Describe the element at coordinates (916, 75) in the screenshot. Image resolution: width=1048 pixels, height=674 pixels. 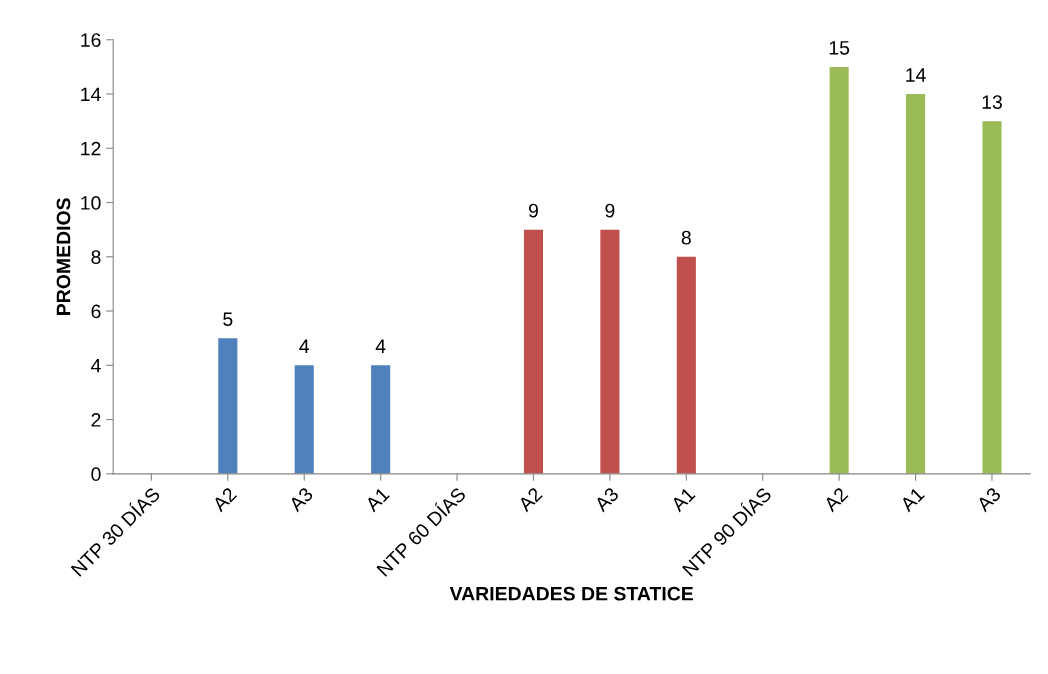
I see `data-label: 14` at that location.